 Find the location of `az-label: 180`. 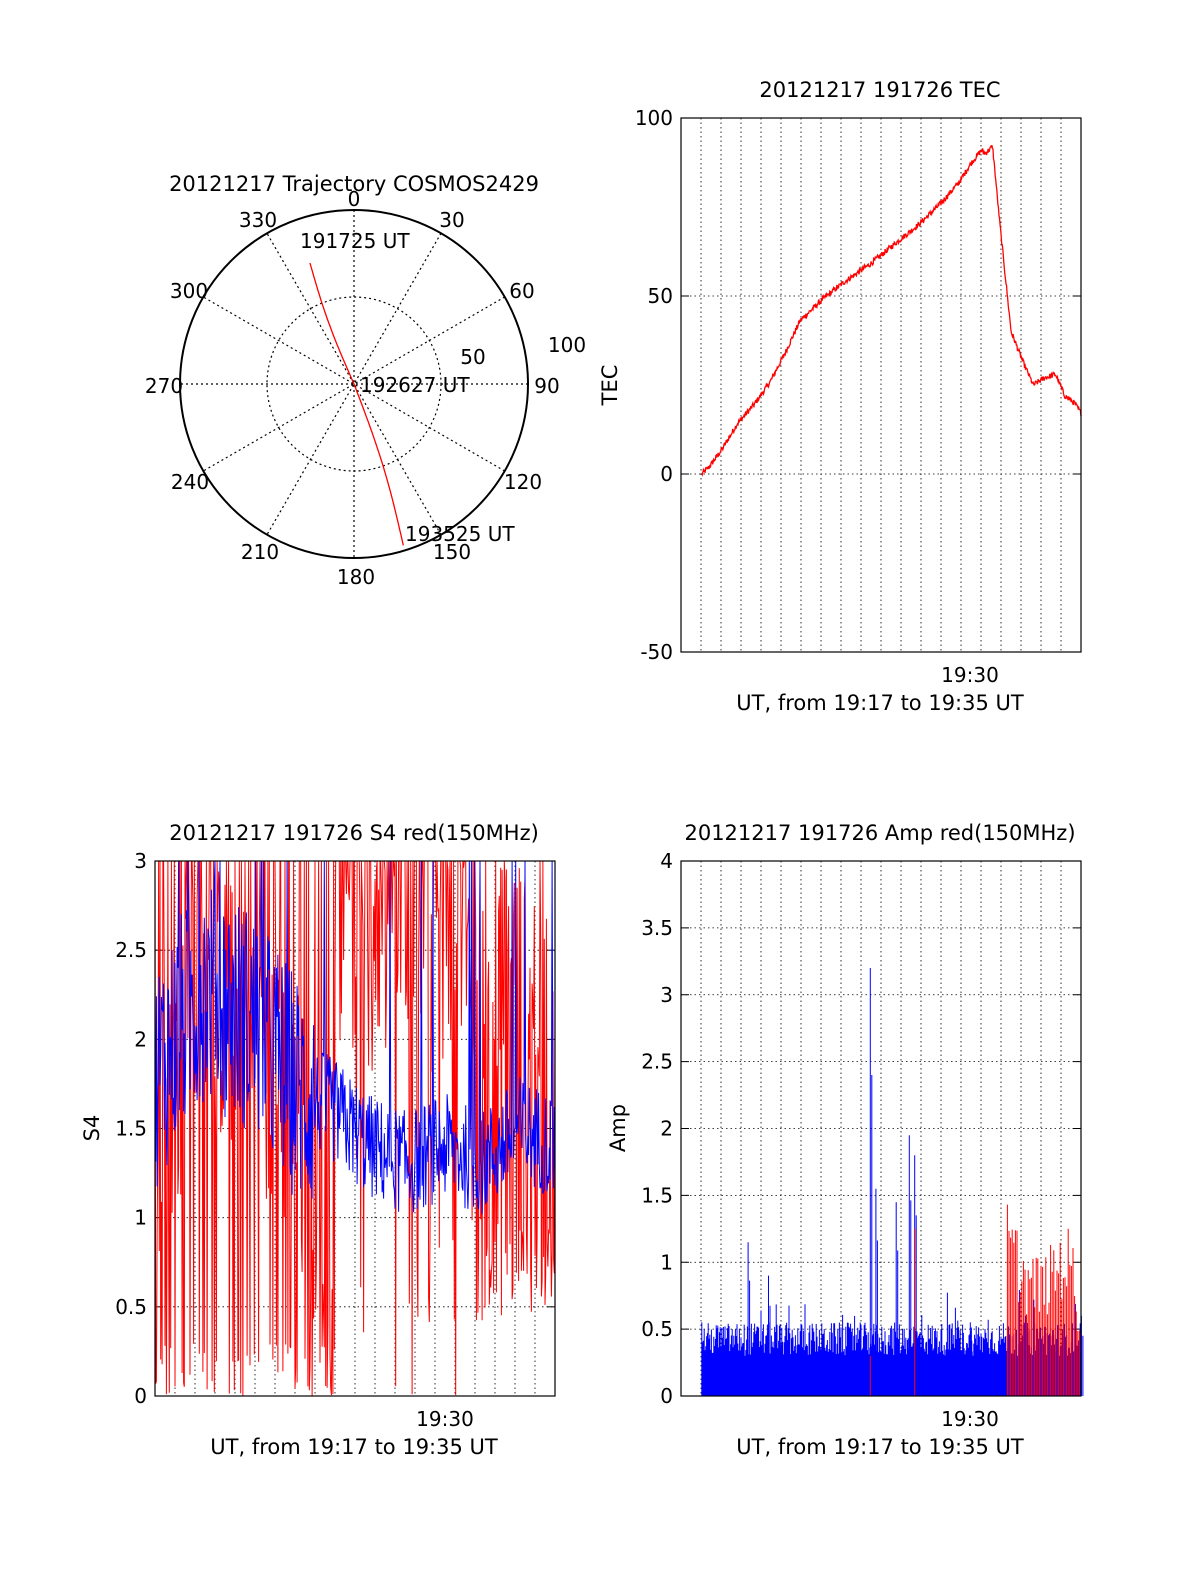

az-label: 180 is located at coordinates (356, 577).